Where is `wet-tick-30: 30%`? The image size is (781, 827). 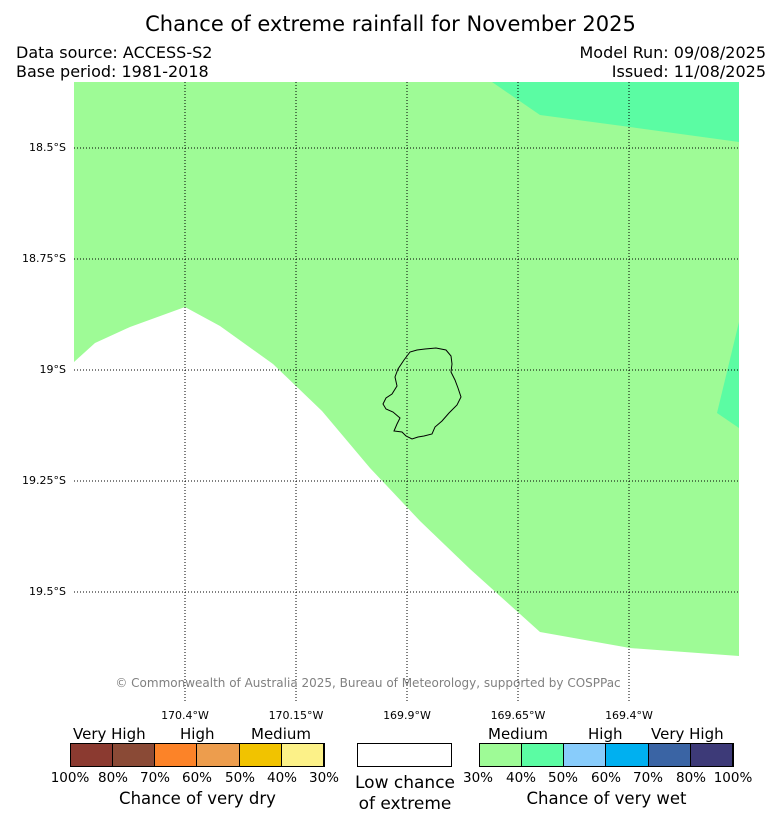 wet-tick-30: 30% is located at coordinates (477, 778).